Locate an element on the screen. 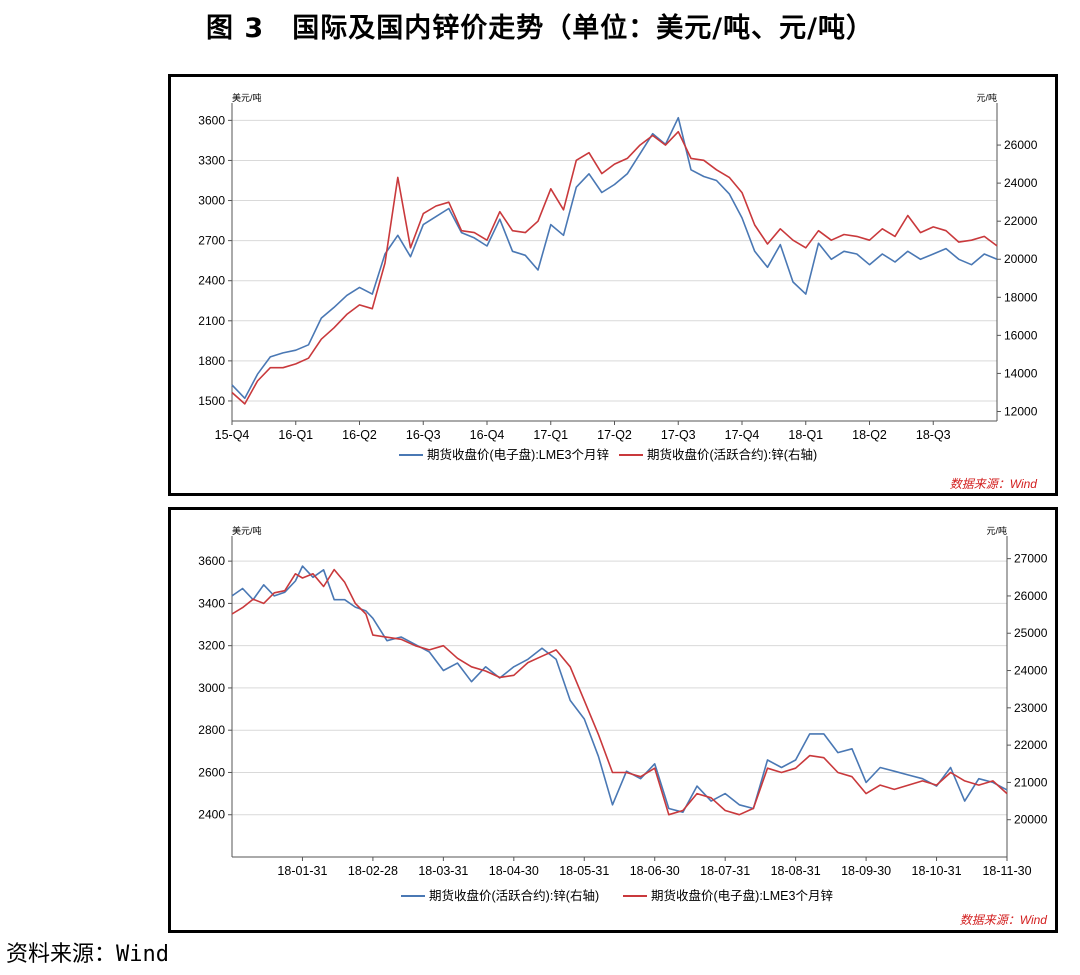 The height and width of the screenshot is (975, 1080). x-tick-label: 18-04-30 is located at coordinates (514, 871).